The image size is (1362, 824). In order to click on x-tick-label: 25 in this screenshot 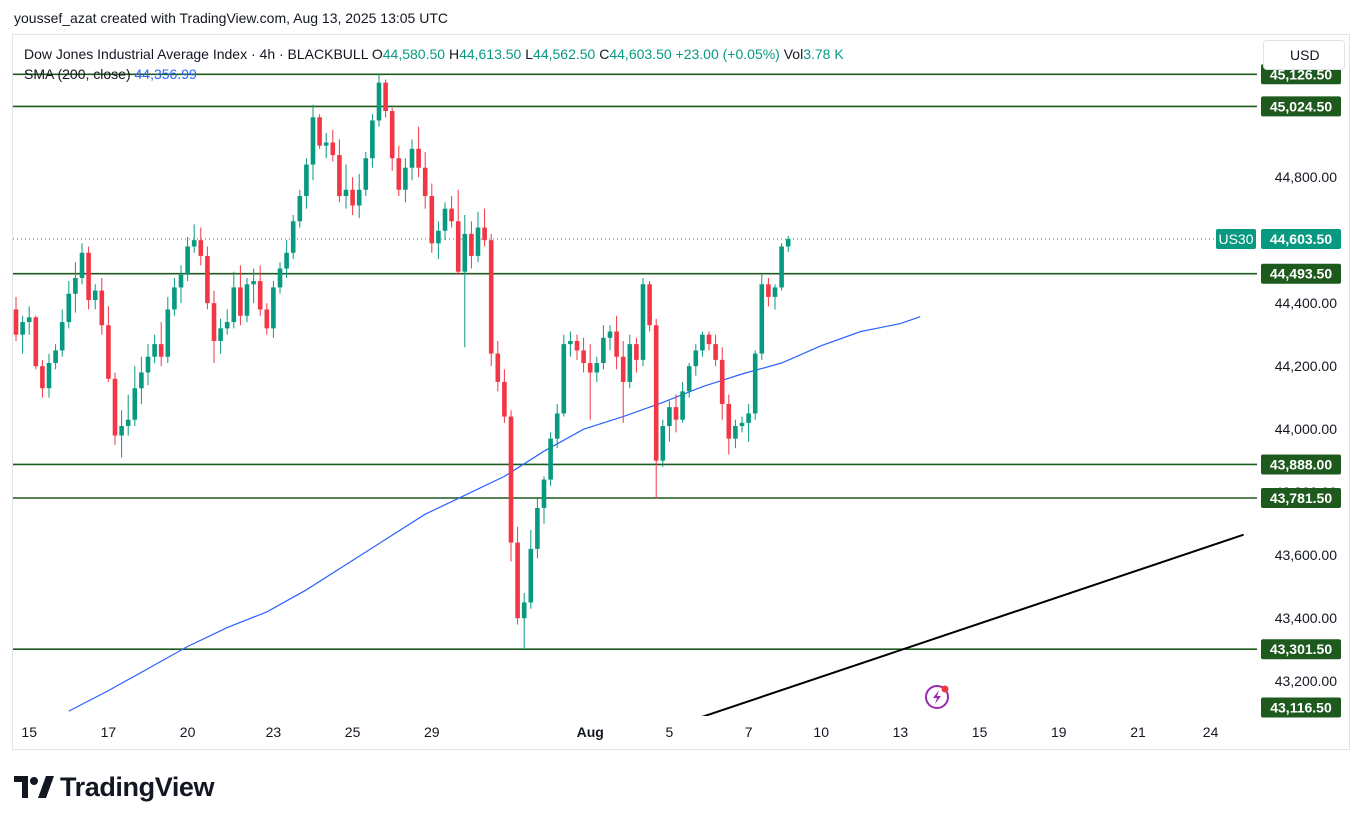, I will do `click(353, 732)`.